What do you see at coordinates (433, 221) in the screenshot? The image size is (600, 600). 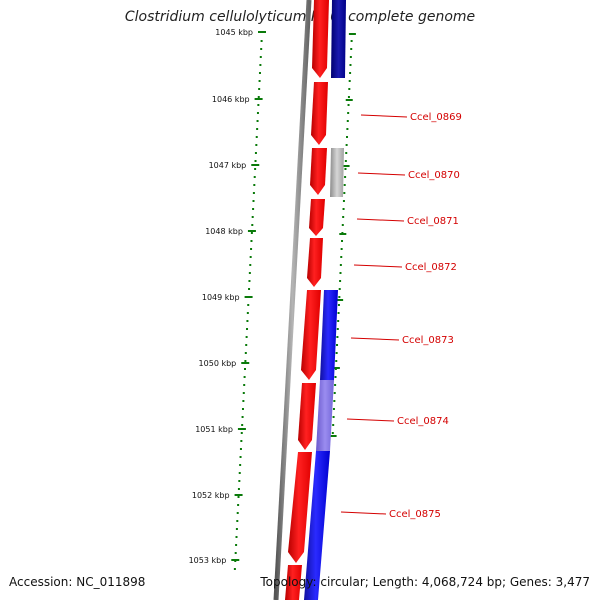 I see `gene-label: Ccel_0871` at bounding box center [433, 221].